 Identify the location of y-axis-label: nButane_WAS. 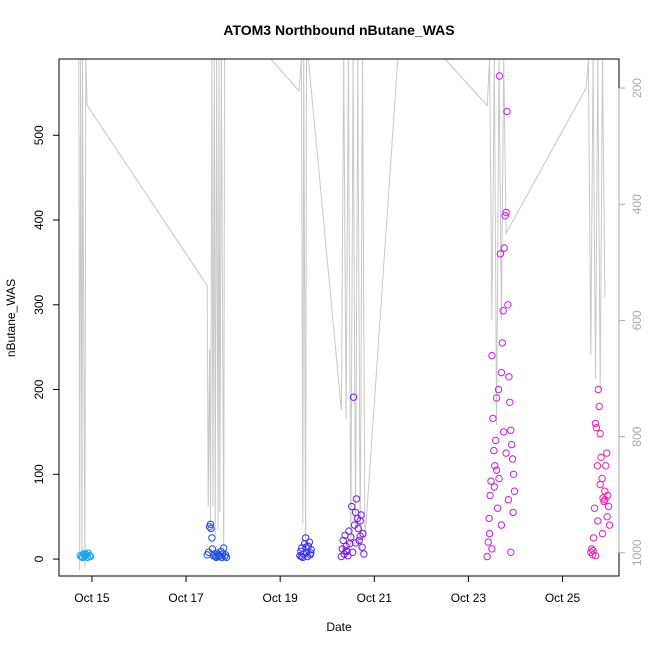
(11, 318).